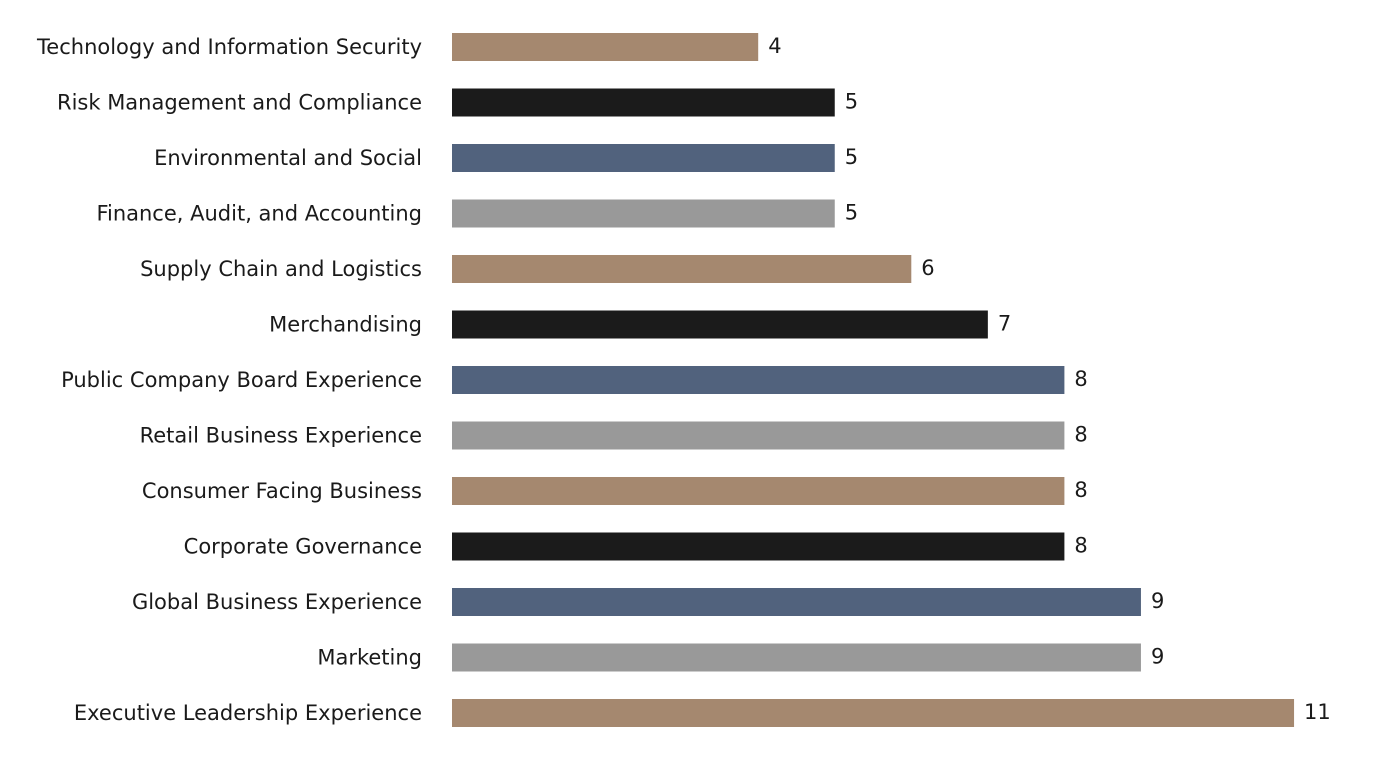 This screenshot has height=760, width=1394. I want to click on bar-value-label: 6, so click(927, 268).